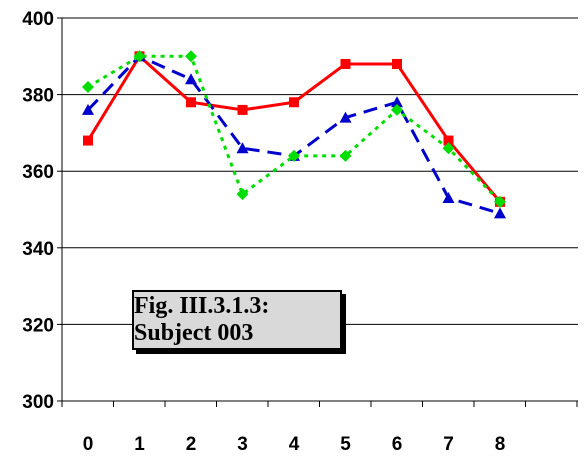  I want to click on x-tick-label: 4, so click(294, 444).